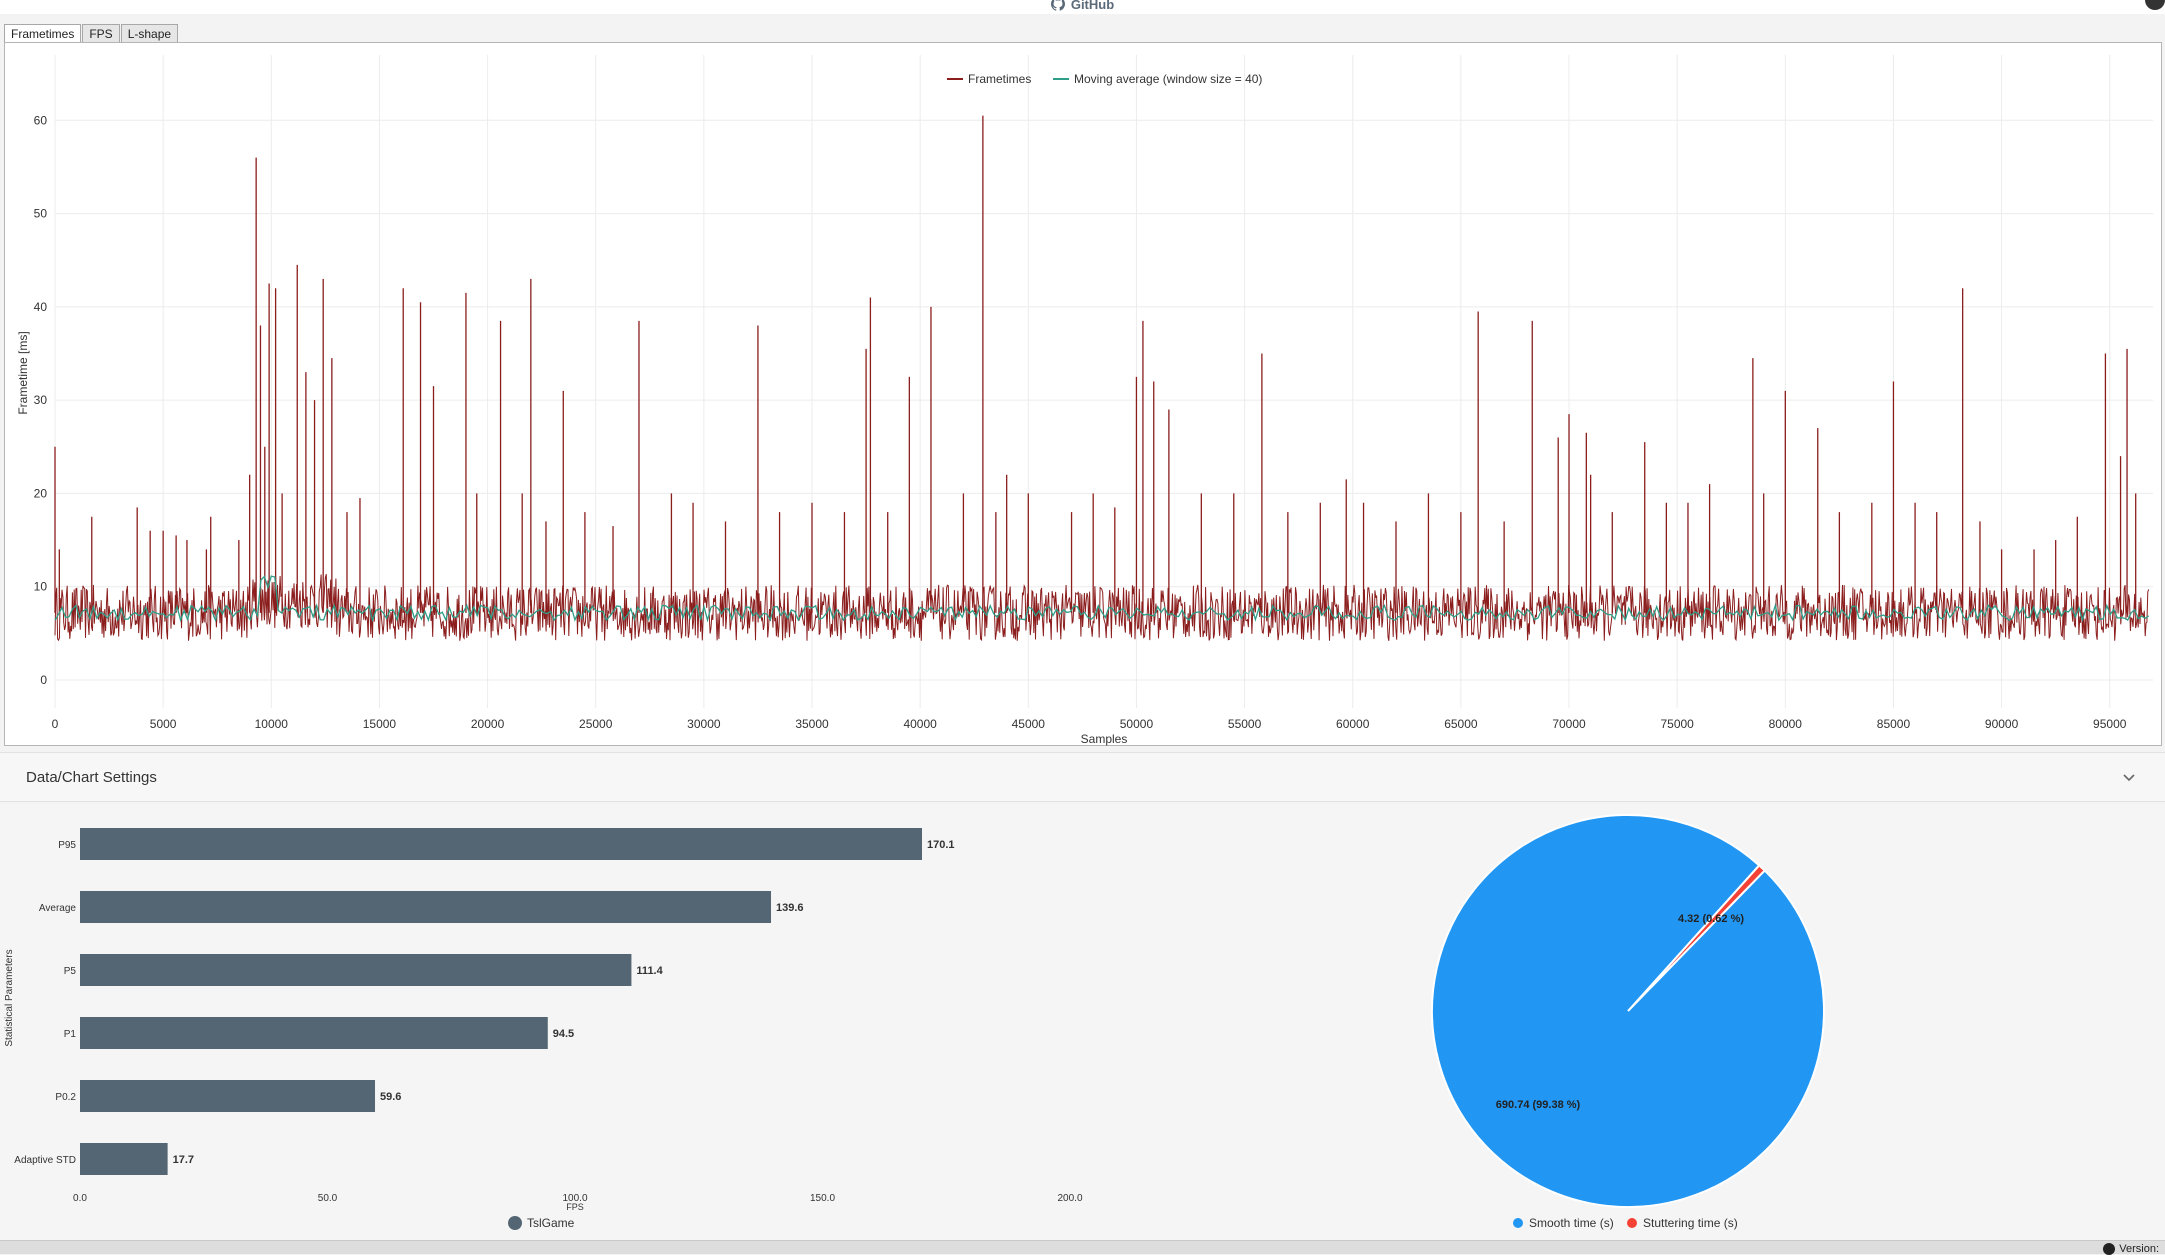 This screenshot has height=1255, width=2165. Describe the element at coordinates (41, 493) in the screenshot. I see `y-tick-label: 20` at that location.